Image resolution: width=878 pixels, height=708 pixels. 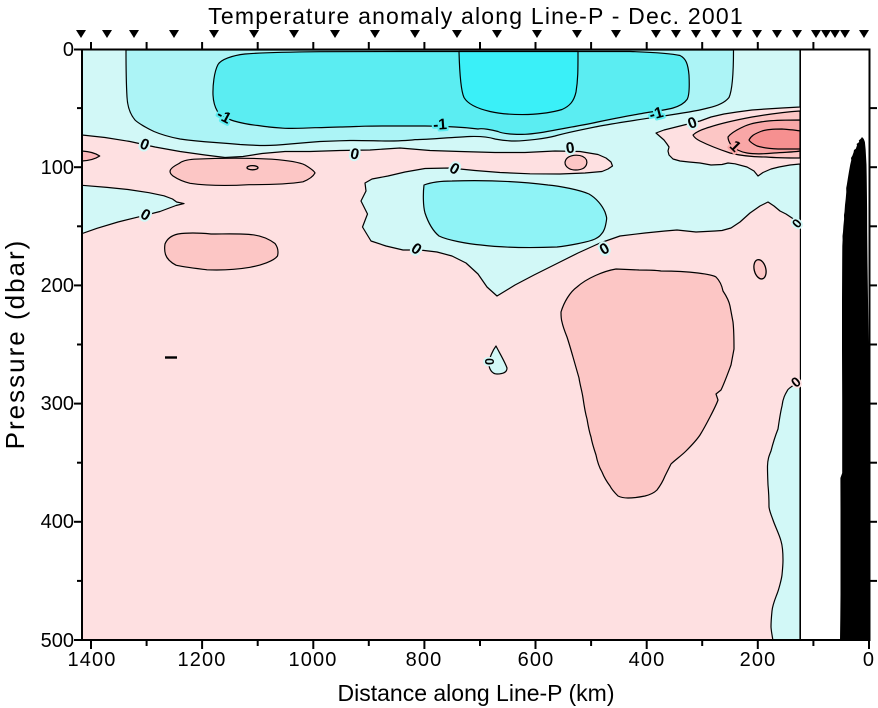 I want to click on svg-text: 1000, so click(x=313, y=660).